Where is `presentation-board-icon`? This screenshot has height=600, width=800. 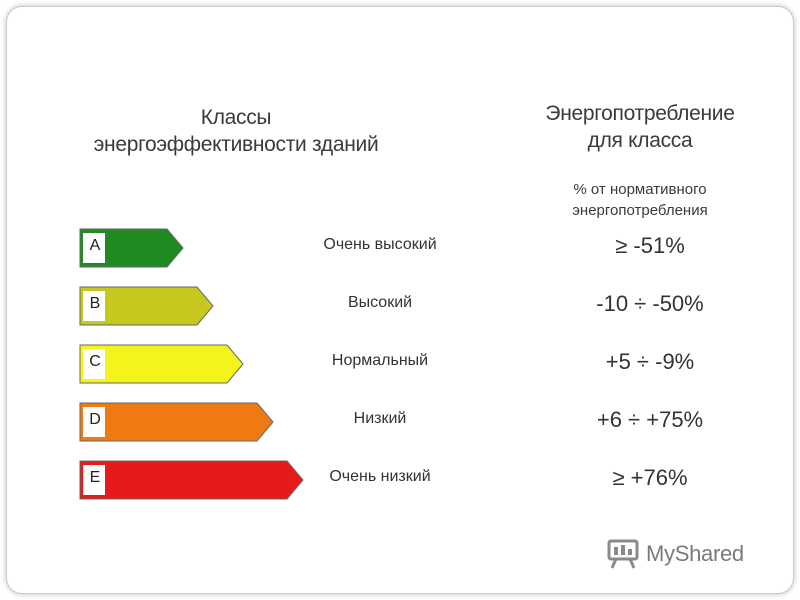
presentation-board-icon is located at coordinates (623, 554).